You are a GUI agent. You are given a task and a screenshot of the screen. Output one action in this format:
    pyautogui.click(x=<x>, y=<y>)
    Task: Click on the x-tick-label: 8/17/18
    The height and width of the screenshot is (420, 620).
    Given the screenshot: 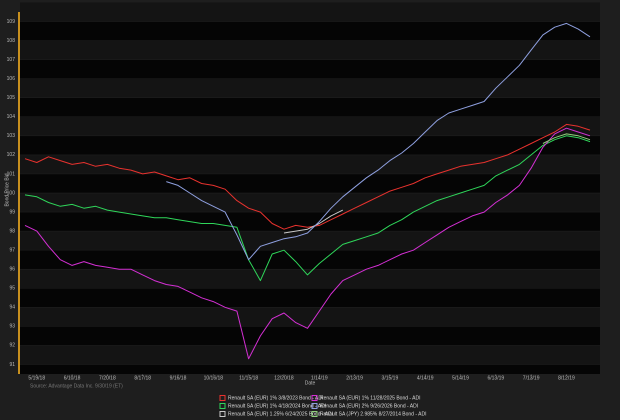 What is the action you would take?
    pyautogui.click(x=142, y=378)
    